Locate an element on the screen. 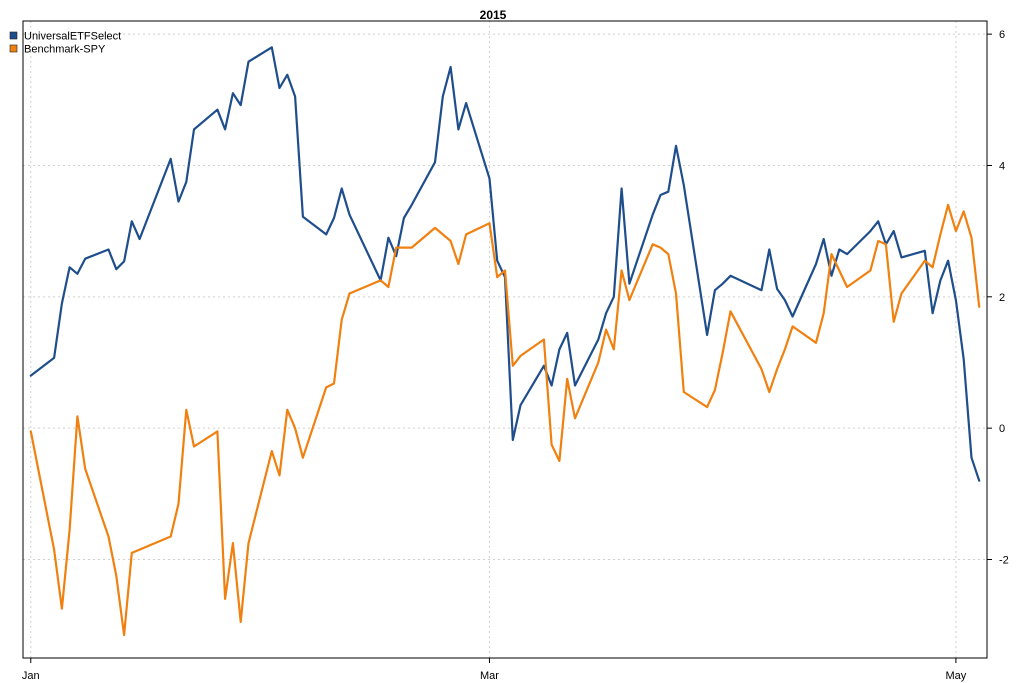 The height and width of the screenshot is (683, 1024). y-tick-label: 0 is located at coordinates (1002, 429).